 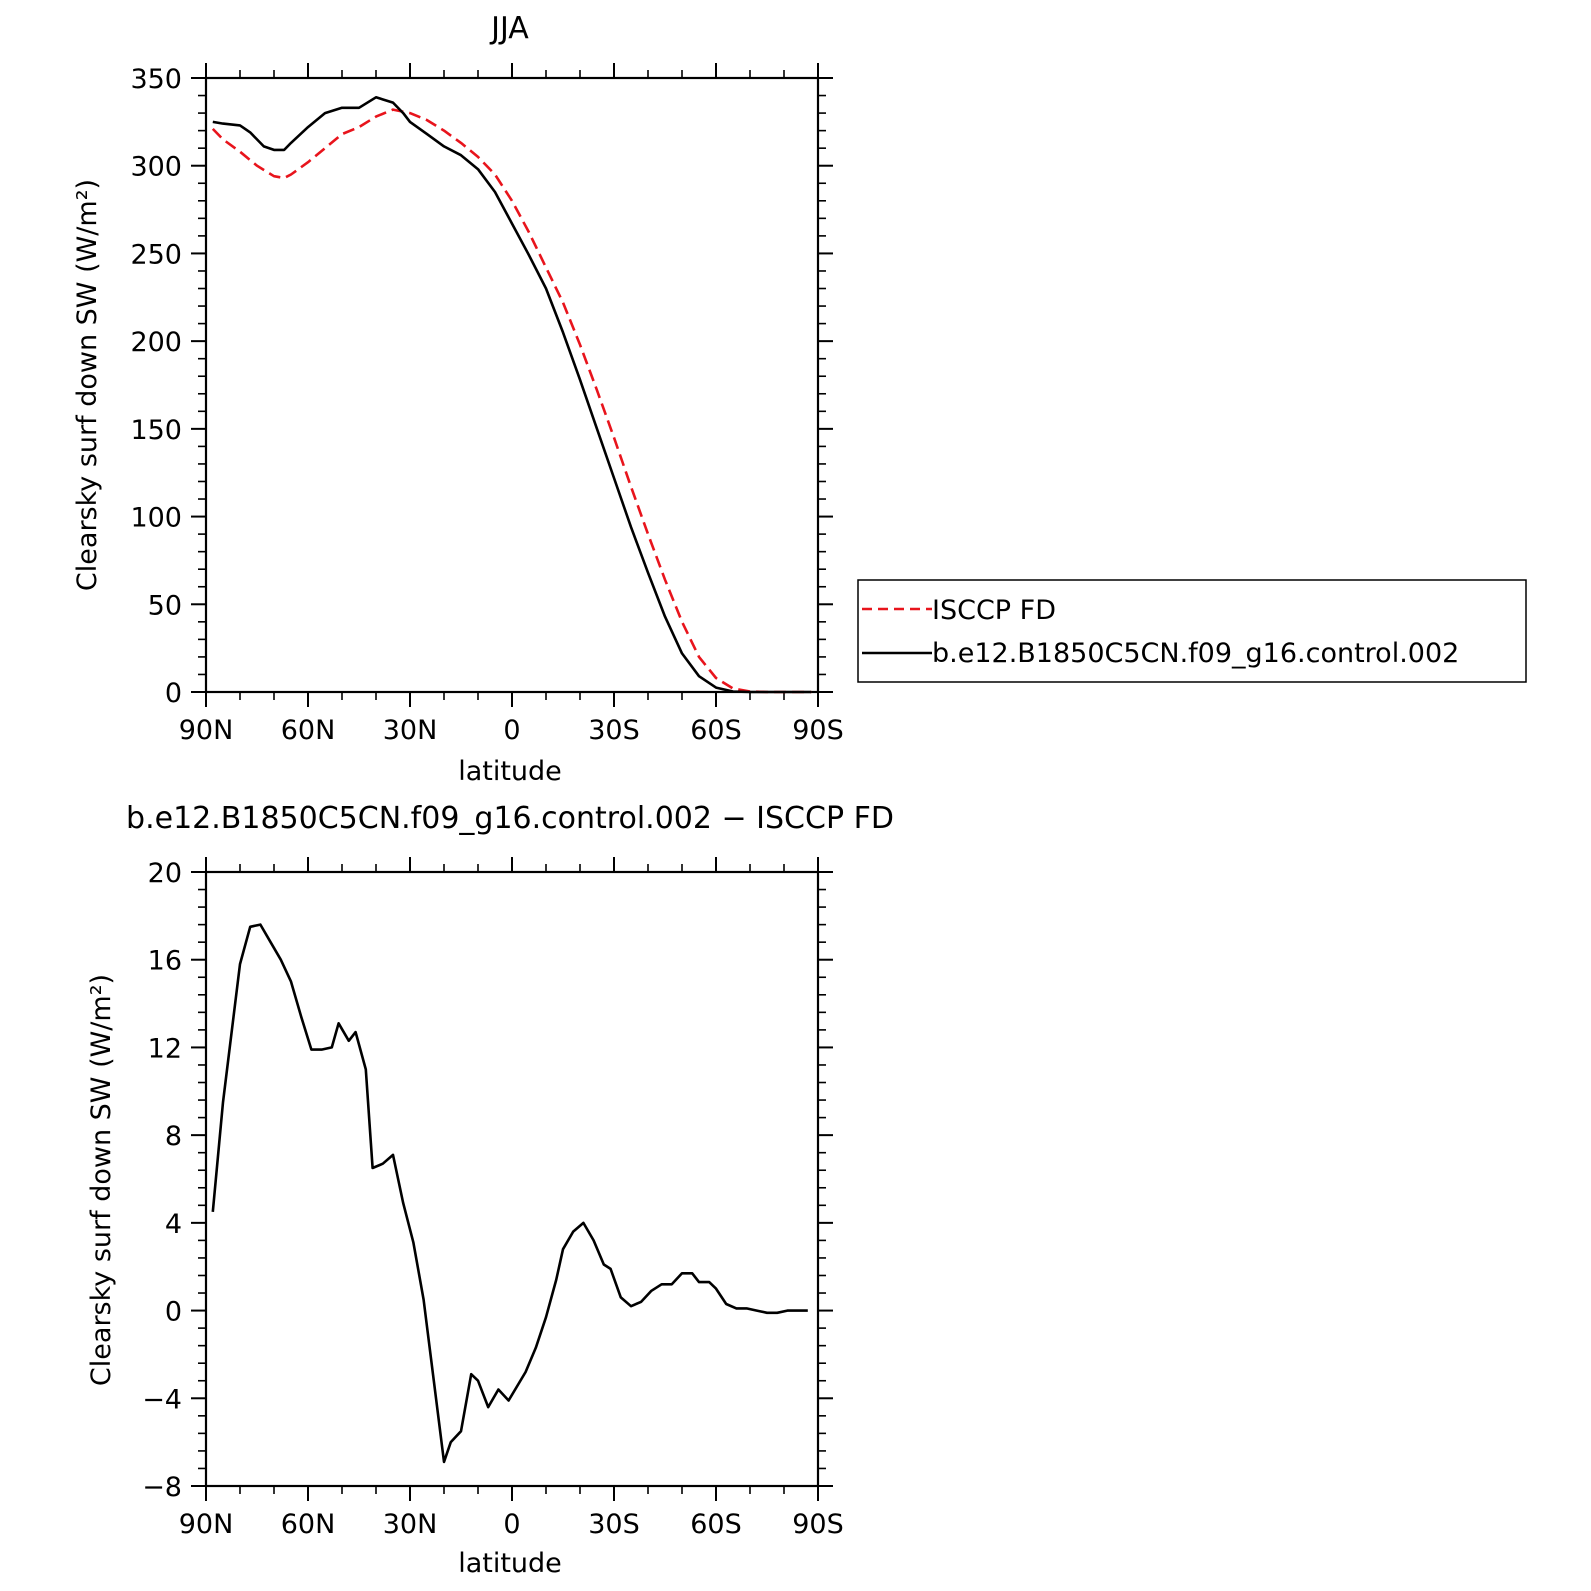 What do you see at coordinates (308, 1524) in the screenshot?
I see `bottom-x-tick-label: 60N` at bounding box center [308, 1524].